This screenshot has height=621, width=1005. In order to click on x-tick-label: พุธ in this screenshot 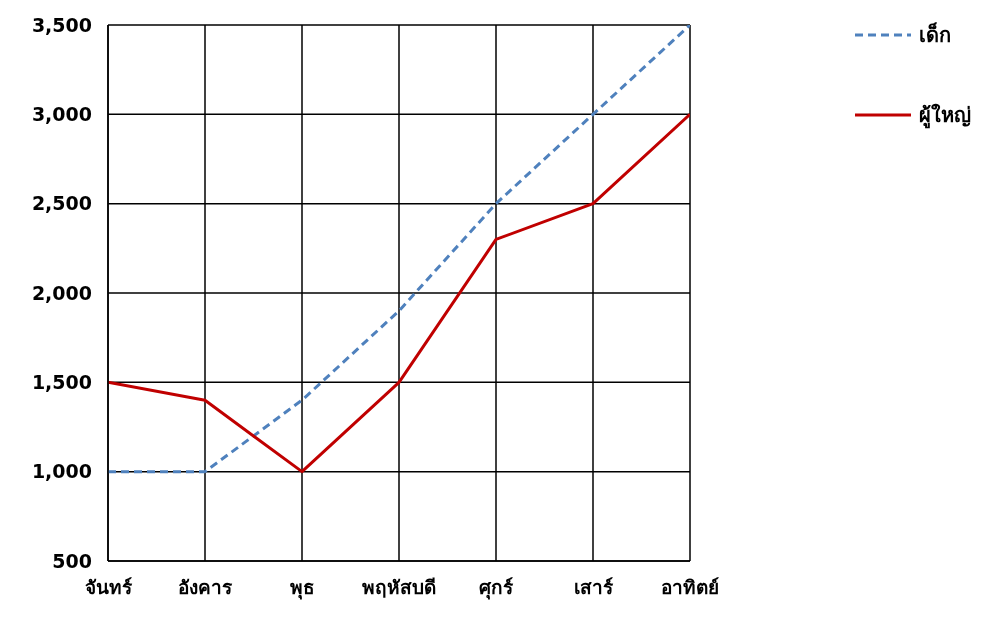, I will do `click(302, 588)`.